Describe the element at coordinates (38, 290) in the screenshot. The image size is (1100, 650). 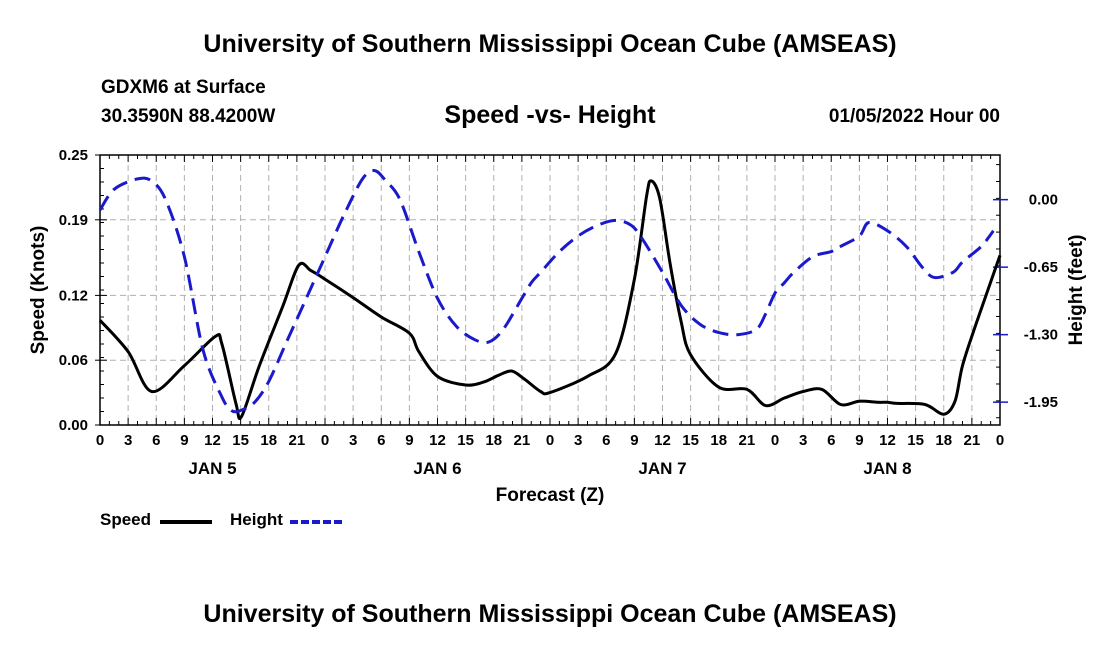
I see `y-left-axis-label: Speed (Knots)` at that location.